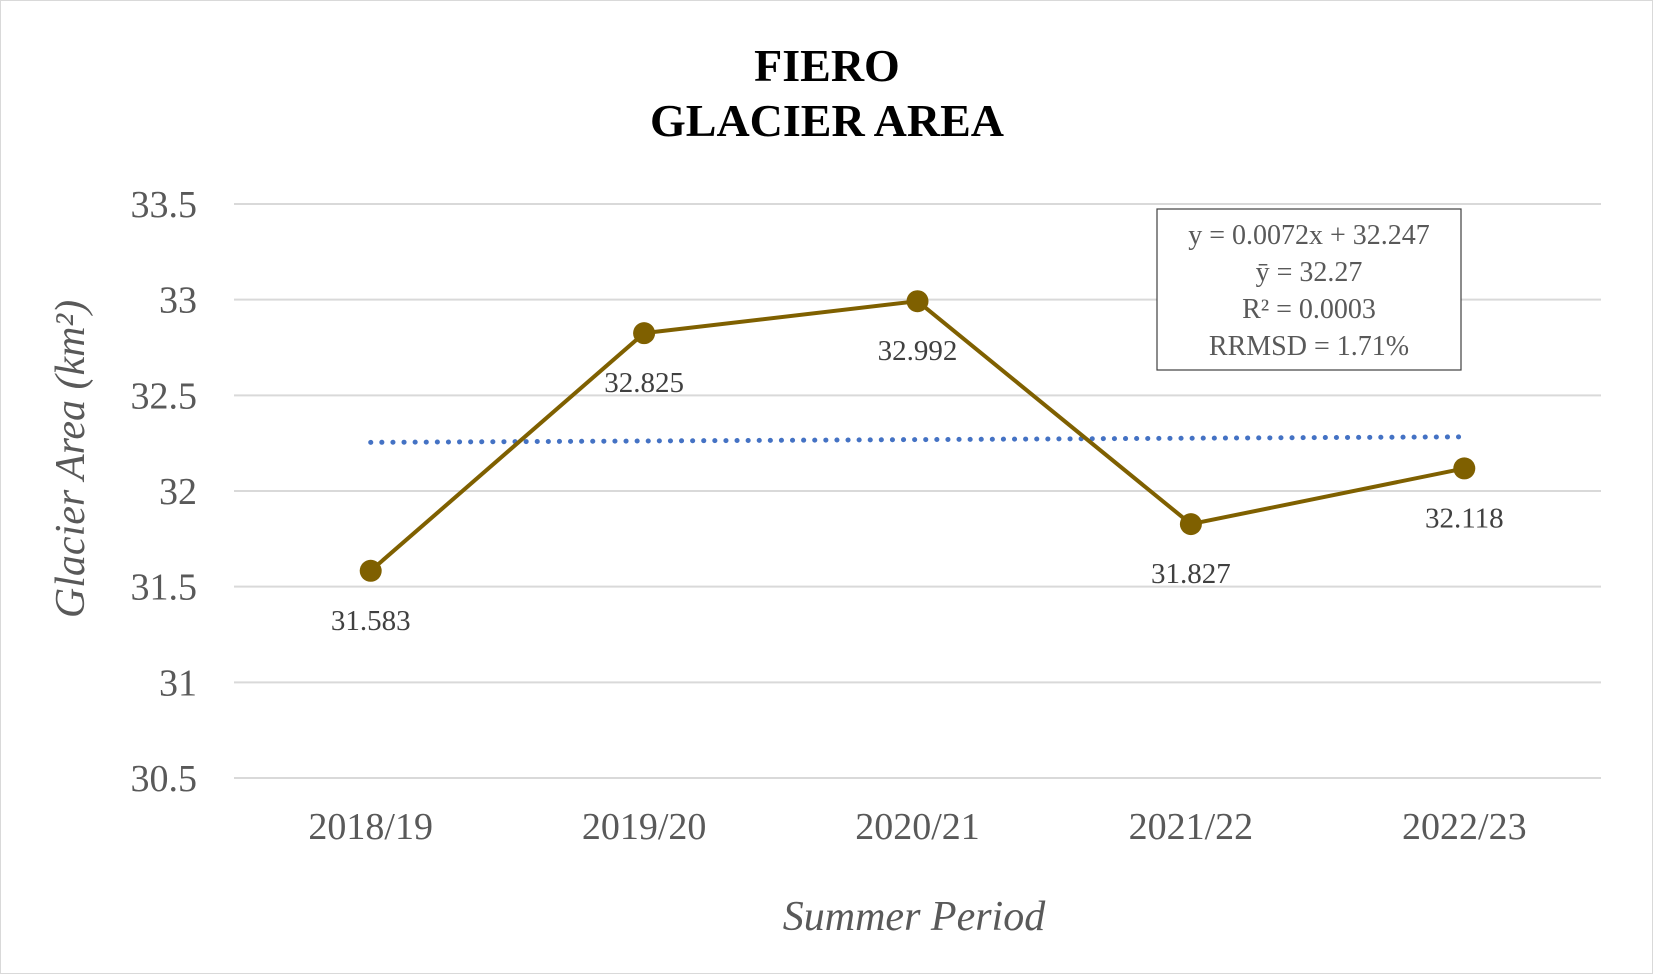  I want to click on y-tick-labels: 30.5 31 31.5 32 32.5 33 33.5, so click(164, 492).